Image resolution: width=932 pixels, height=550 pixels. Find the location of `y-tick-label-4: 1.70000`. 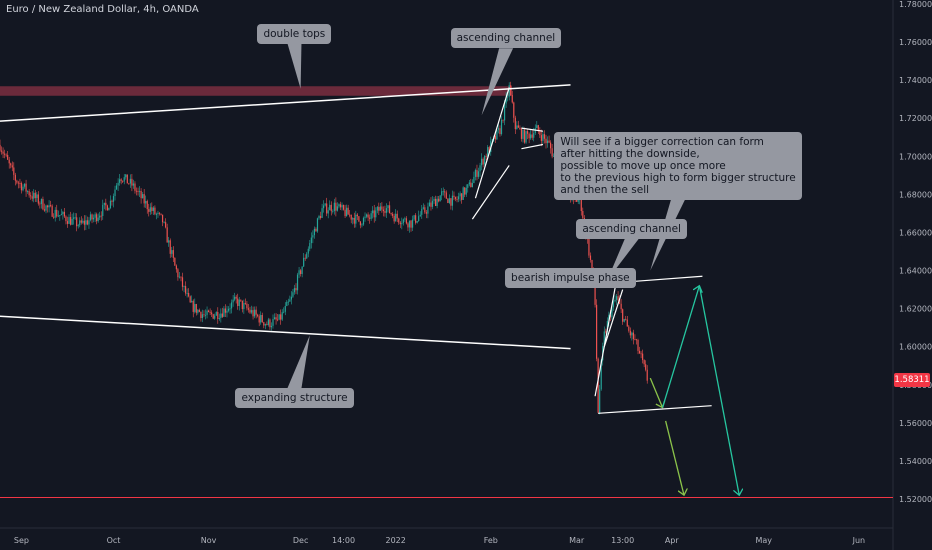

y-tick-label-4: 1.70000 is located at coordinates (915, 156).